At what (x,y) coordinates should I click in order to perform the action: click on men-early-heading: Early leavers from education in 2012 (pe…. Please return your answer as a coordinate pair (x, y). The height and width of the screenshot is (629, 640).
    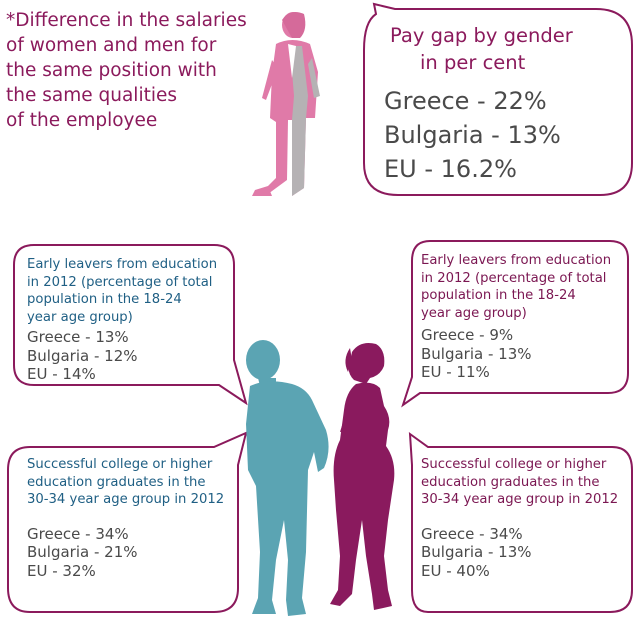
    Looking at the image, I should click on (122, 291).